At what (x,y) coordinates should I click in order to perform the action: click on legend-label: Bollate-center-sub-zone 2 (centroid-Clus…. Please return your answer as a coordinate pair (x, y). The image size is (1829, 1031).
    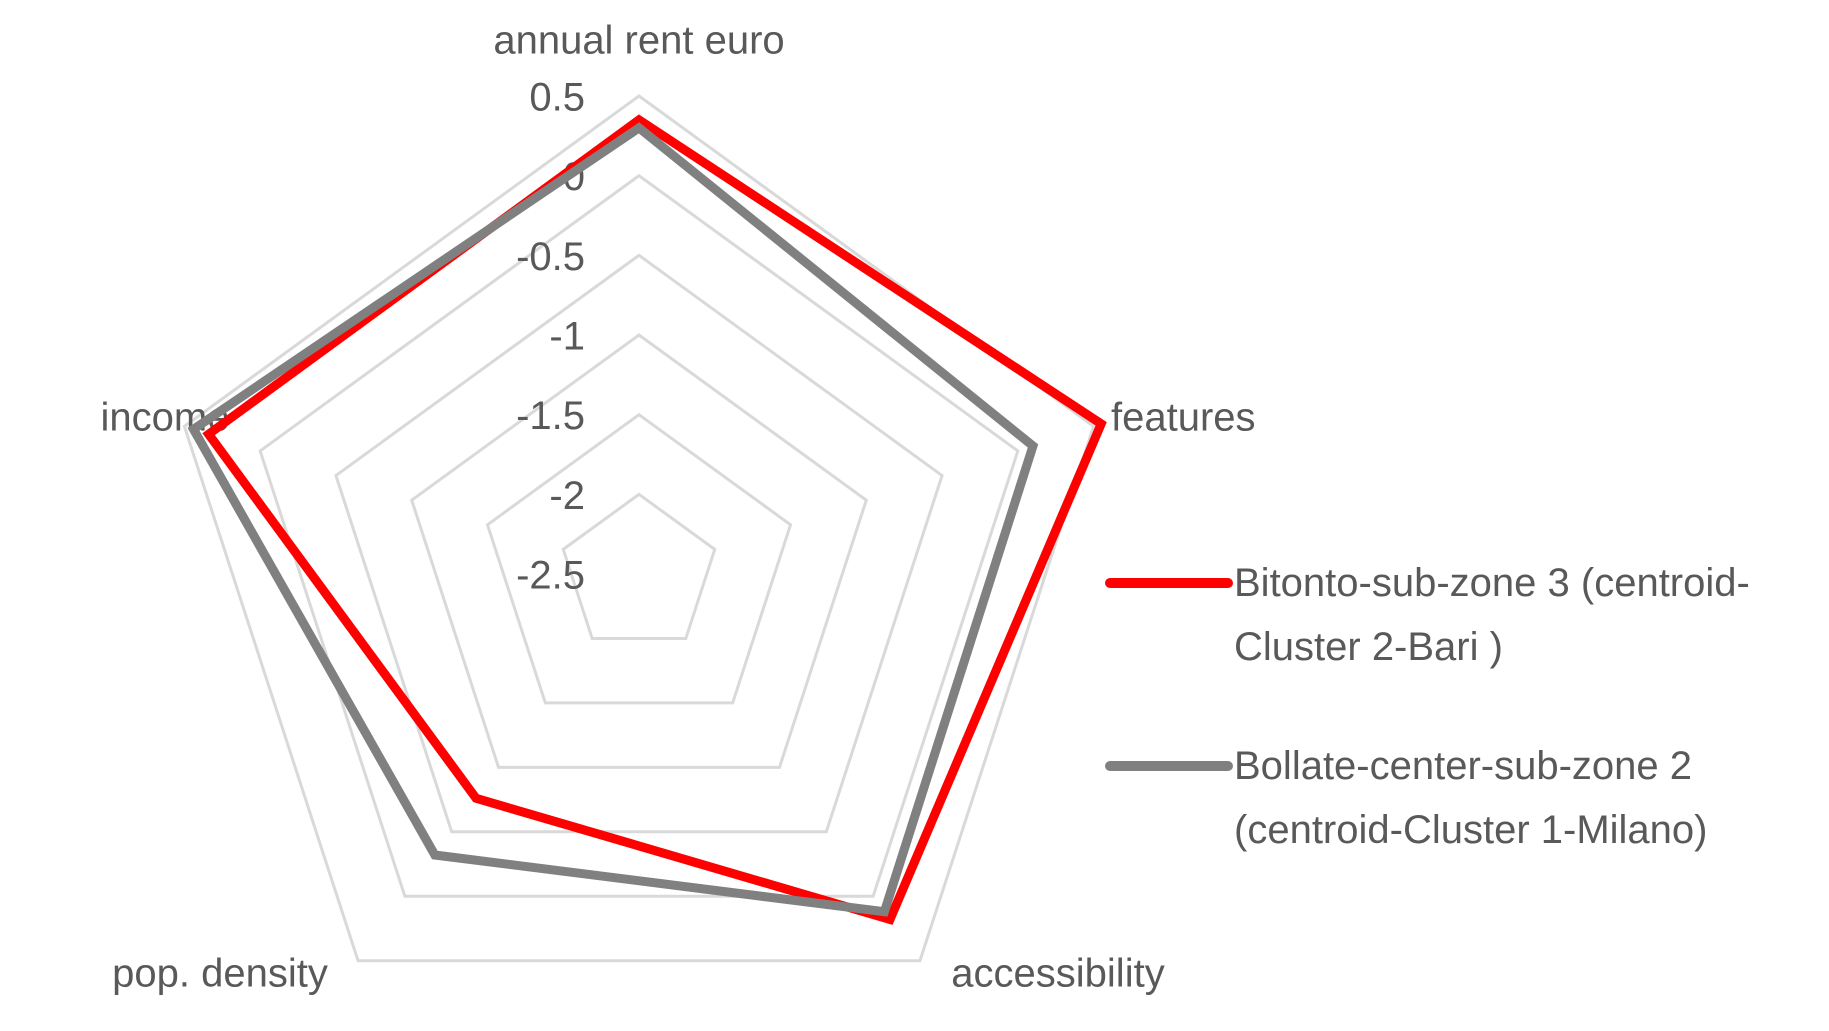
    Looking at the image, I should click on (1471, 798).